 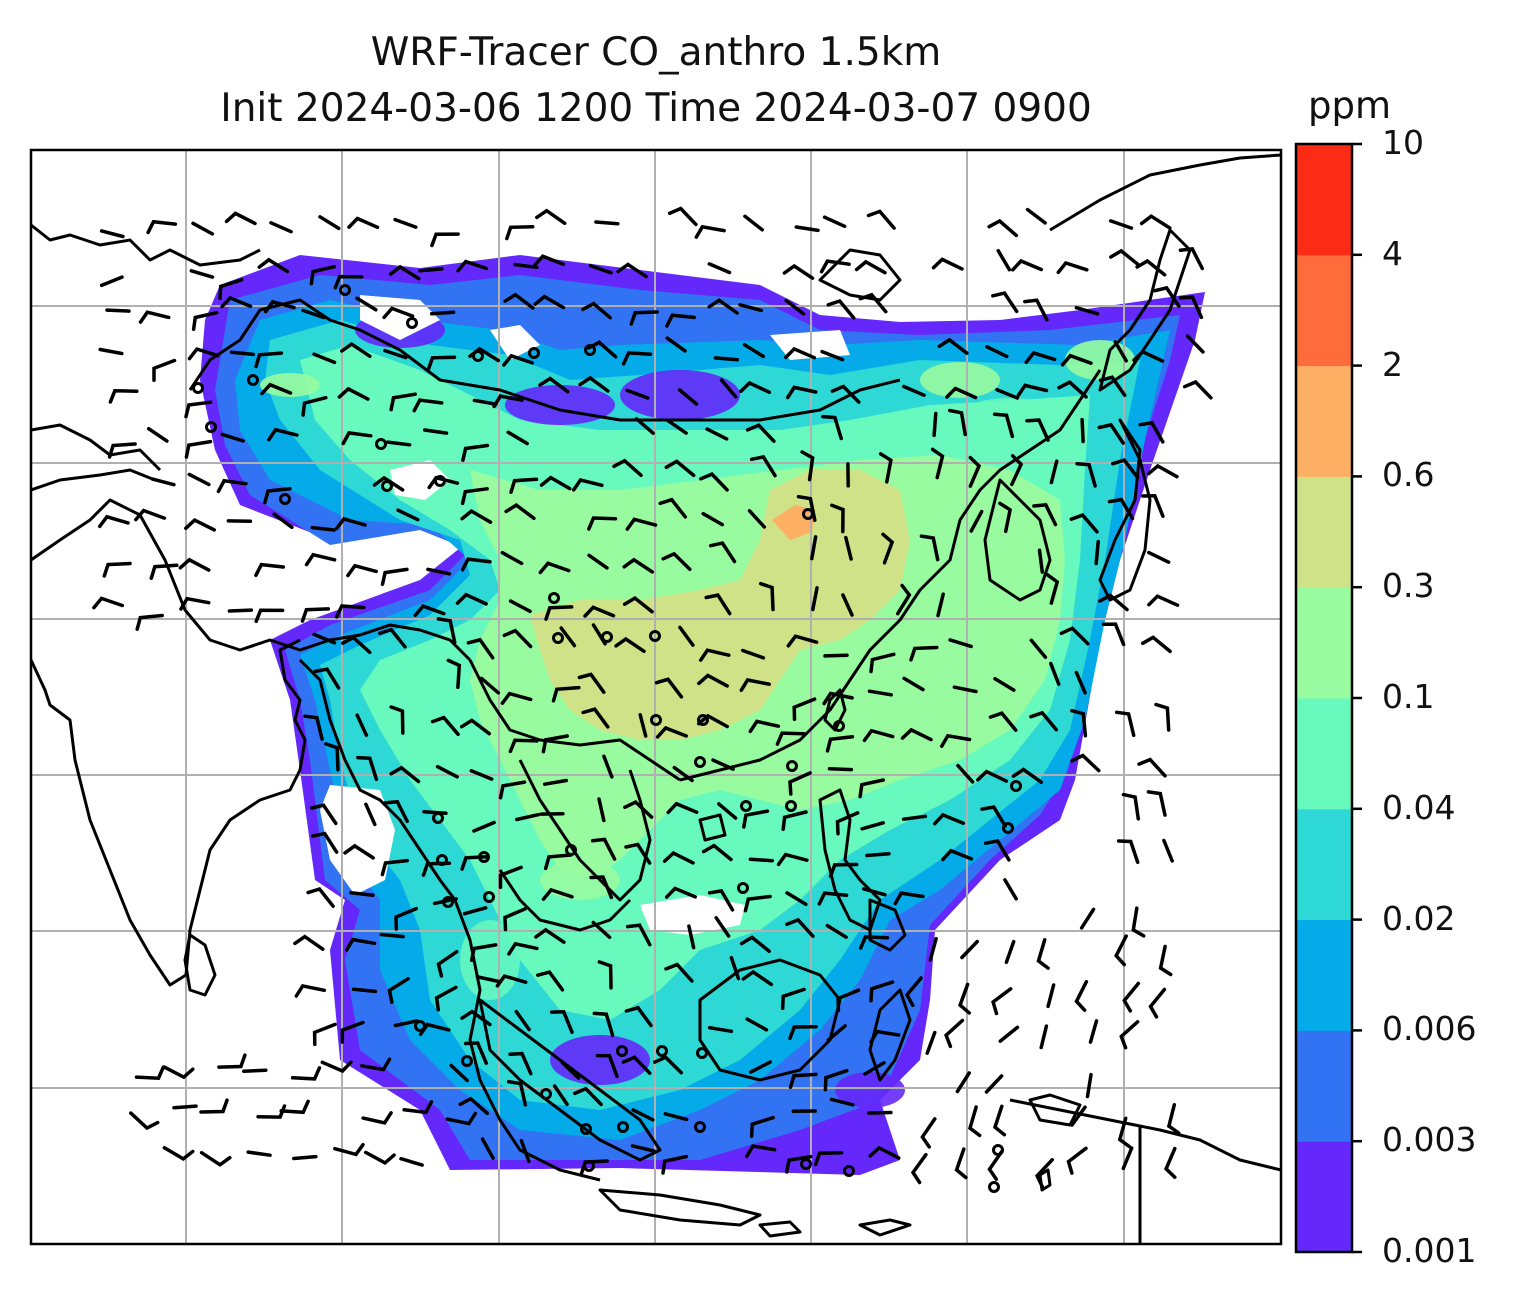 I want to click on colorbar, so click(x=1328, y=698).